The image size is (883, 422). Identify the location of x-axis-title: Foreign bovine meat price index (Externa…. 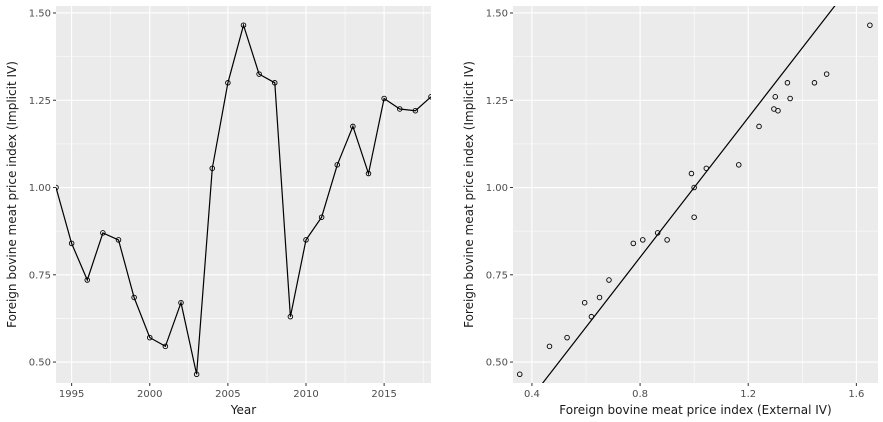
(695, 410).